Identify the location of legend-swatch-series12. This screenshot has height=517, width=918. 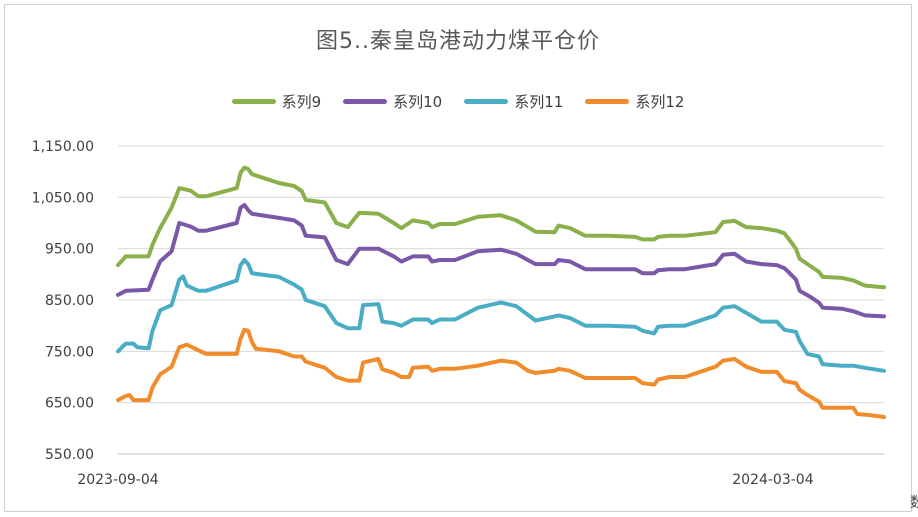
(607, 101).